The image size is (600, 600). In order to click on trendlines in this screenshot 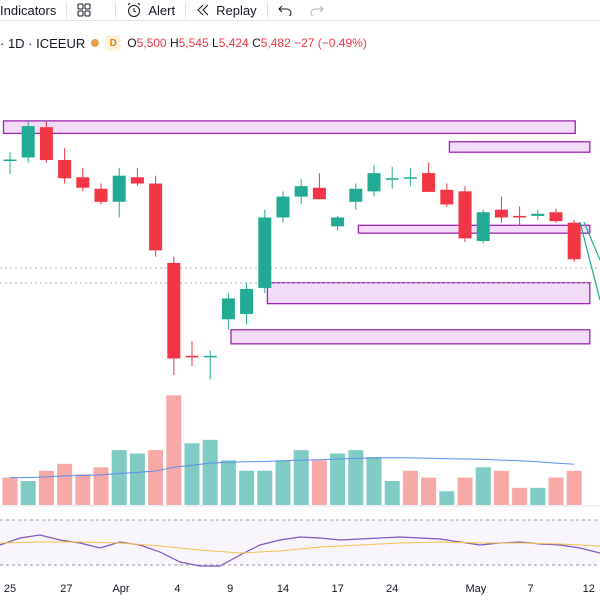, I will do `click(589, 261)`.